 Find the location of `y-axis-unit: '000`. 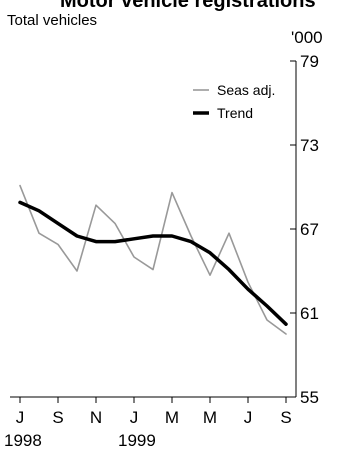

y-axis-unit: '000 is located at coordinates (307, 37).